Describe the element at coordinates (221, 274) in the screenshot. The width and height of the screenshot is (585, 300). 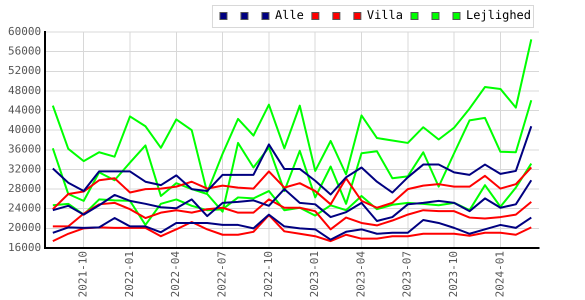
I see `x-tick-label: 2022-07` at that location.